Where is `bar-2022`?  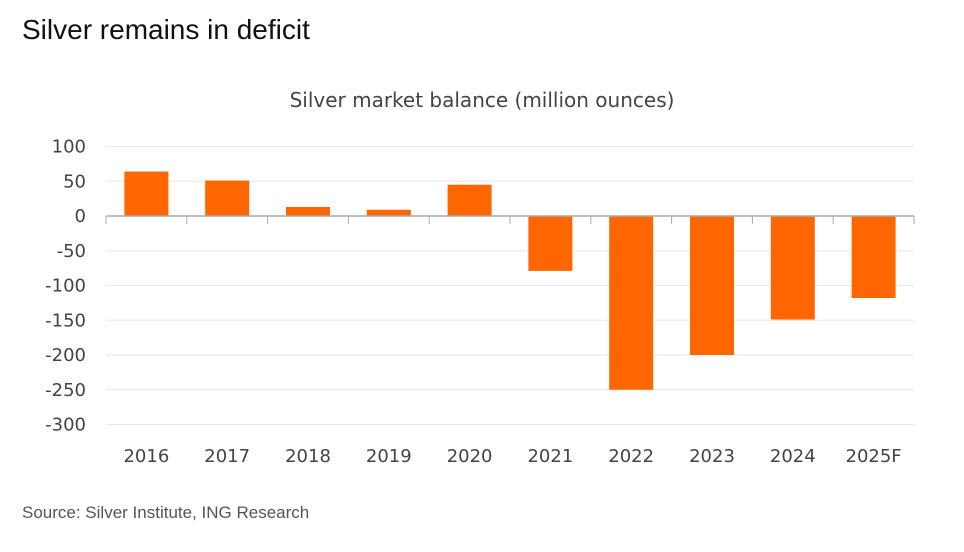
bar-2022 is located at coordinates (631, 303).